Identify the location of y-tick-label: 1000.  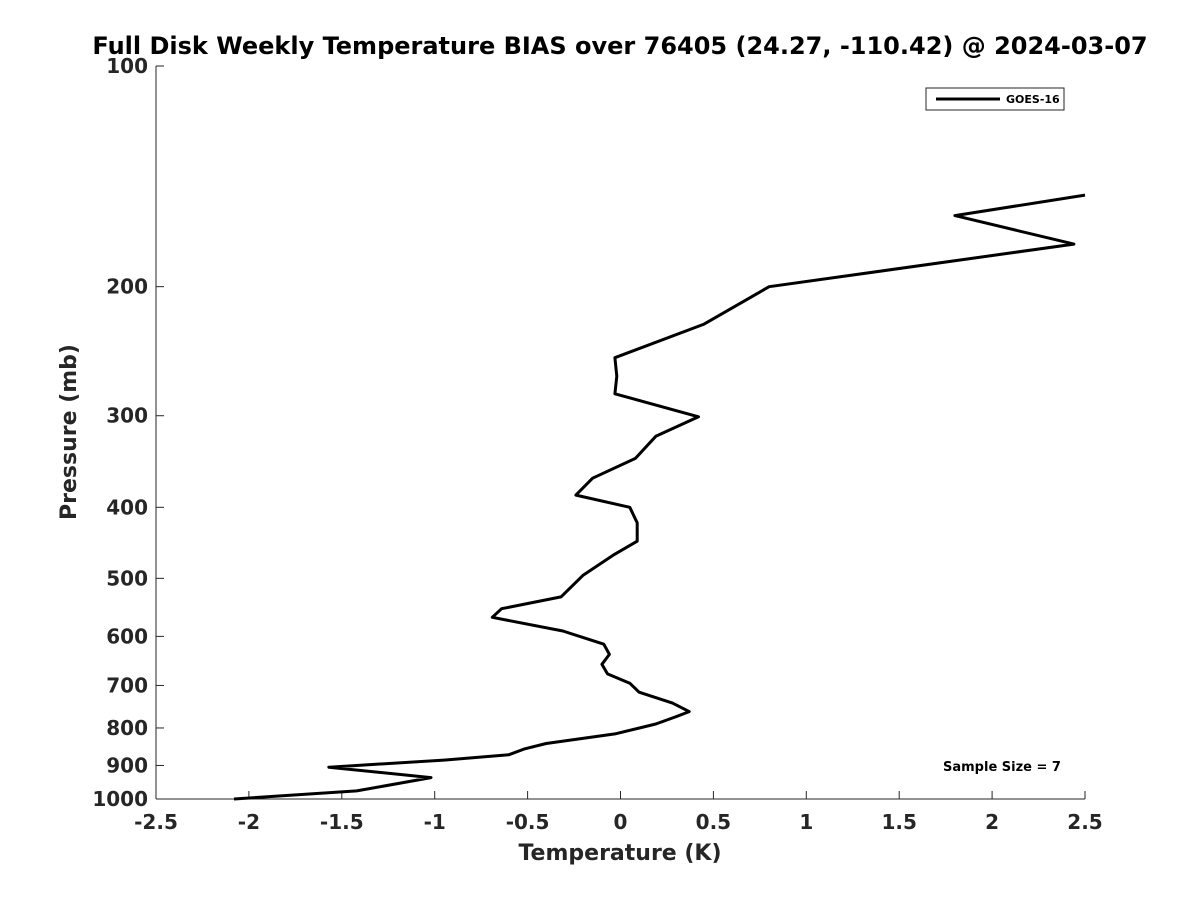
(120, 799).